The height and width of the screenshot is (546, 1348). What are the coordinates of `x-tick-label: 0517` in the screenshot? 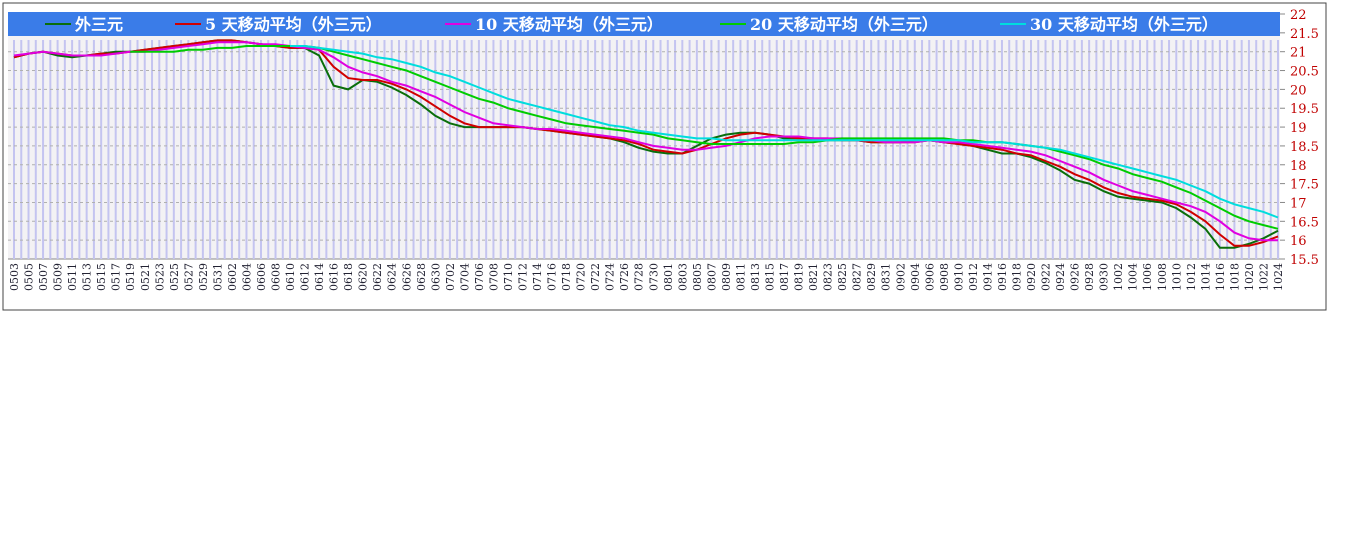 It's located at (116, 277).